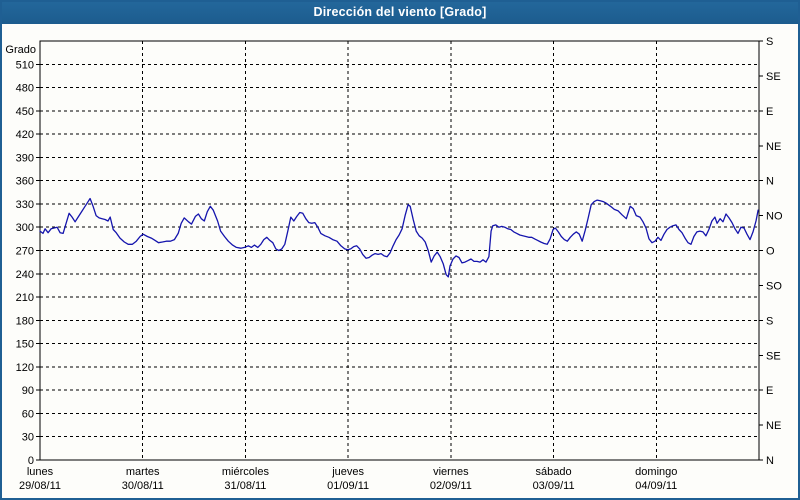 Image resolution: width=800 pixels, height=500 pixels. Describe the element at coordinates (554, 472) in the screenshot. I see `x-day-label: sábado` at that location.